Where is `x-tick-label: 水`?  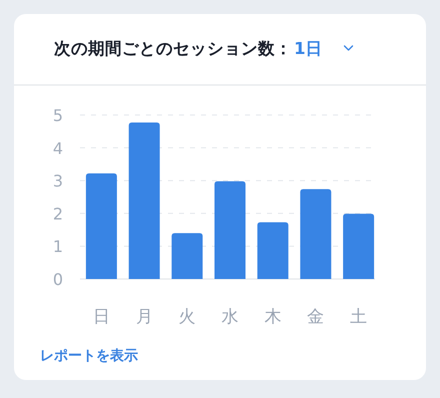
x-tick-label: 水 is located at coordinates (230, 317).